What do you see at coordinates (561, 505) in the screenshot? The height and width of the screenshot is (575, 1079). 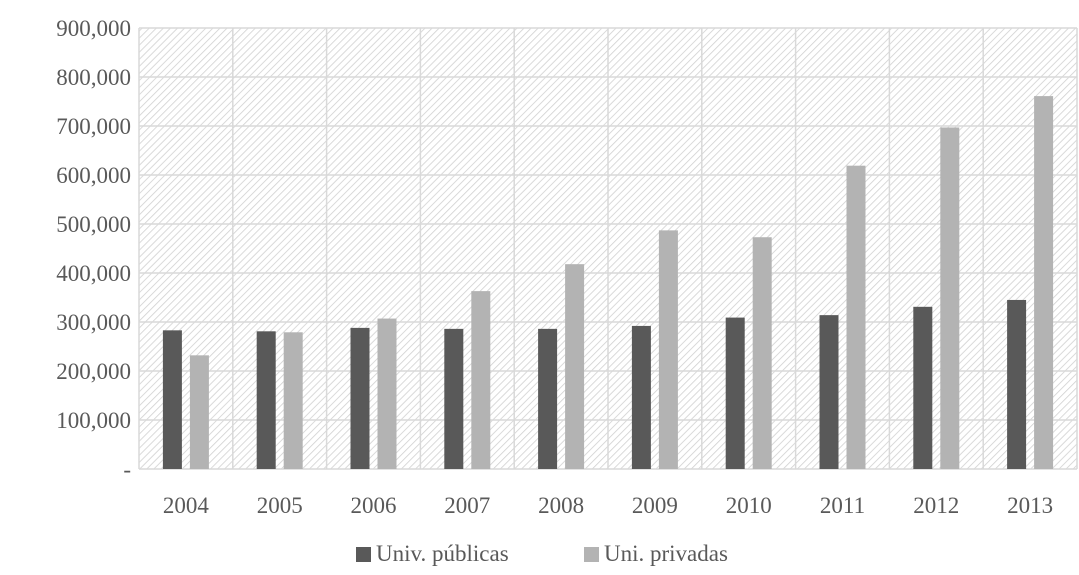 I see `x-tick-label: 2008` at bounding box center [561, 505].